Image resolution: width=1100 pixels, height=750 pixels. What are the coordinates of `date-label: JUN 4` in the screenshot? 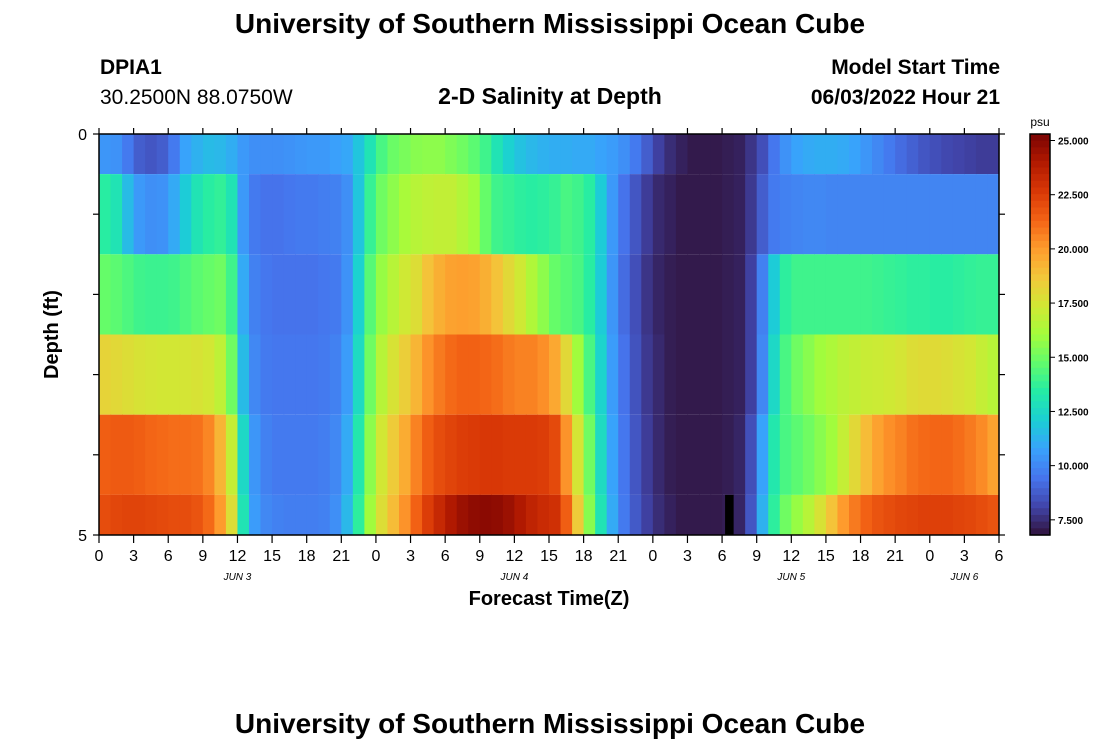 It's located at (513, 577).